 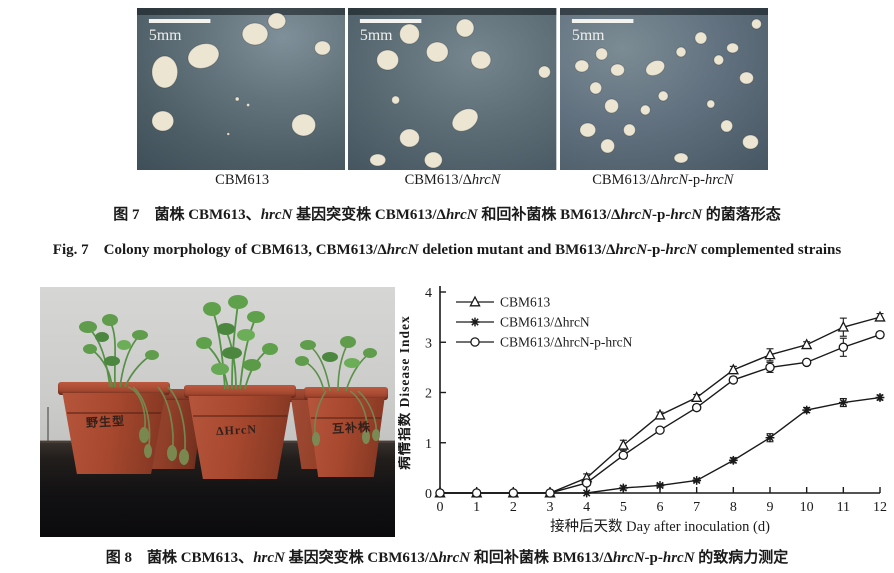 I want to click on svg-text: 11, so click(x=843, y=507).